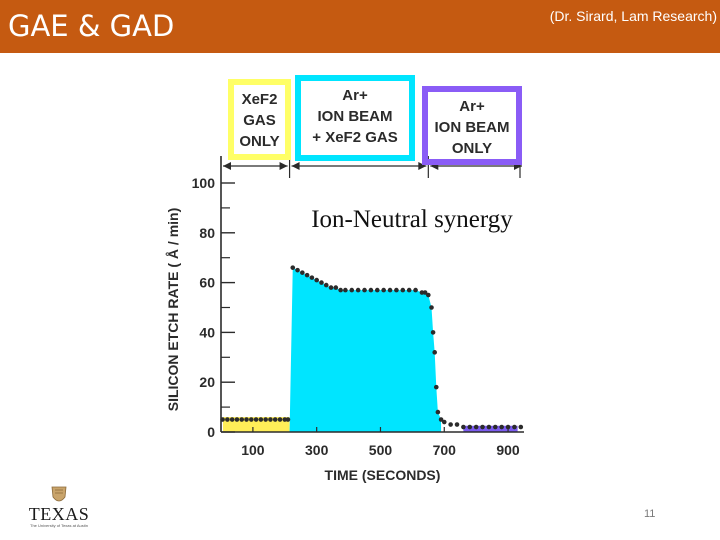 The height and width of the screenshot is (540, 720). I want to click on y-tick-label: 40, so click(207, 332).